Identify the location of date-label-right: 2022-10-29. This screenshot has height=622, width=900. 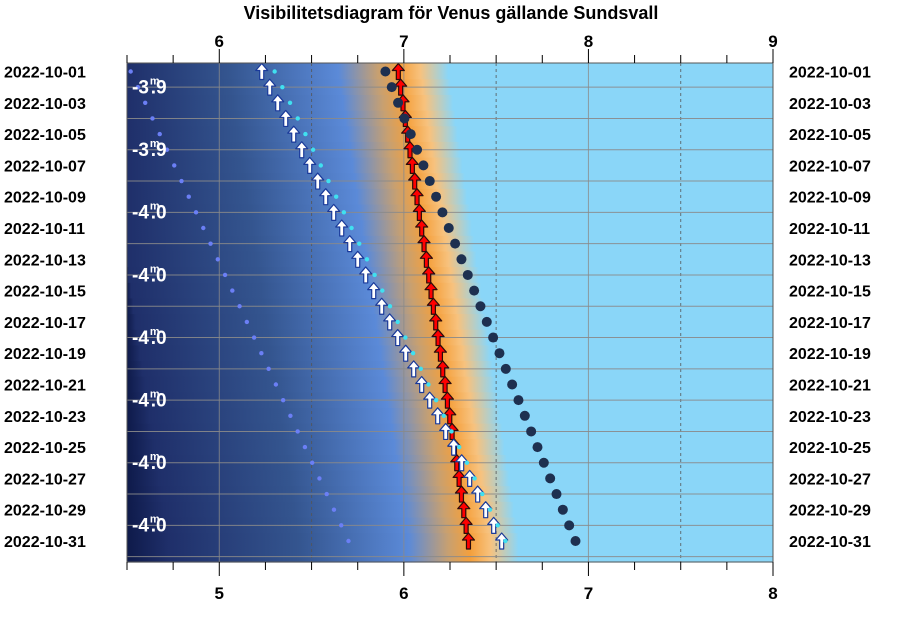
(830, 511).